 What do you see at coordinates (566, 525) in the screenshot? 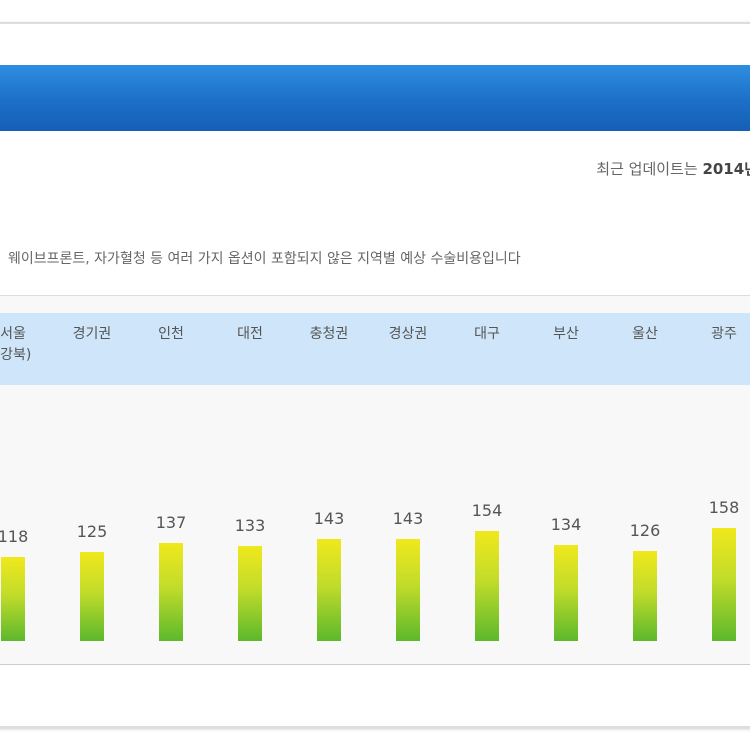
I see `value-label: 134` at bounding box center [566, 525].